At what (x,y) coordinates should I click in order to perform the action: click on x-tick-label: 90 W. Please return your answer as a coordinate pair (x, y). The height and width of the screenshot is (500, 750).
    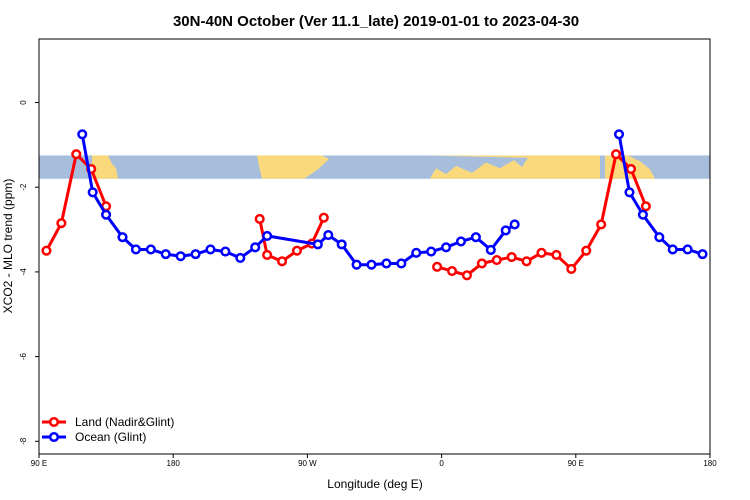
    Looking at the image, I should click on (307, 463).